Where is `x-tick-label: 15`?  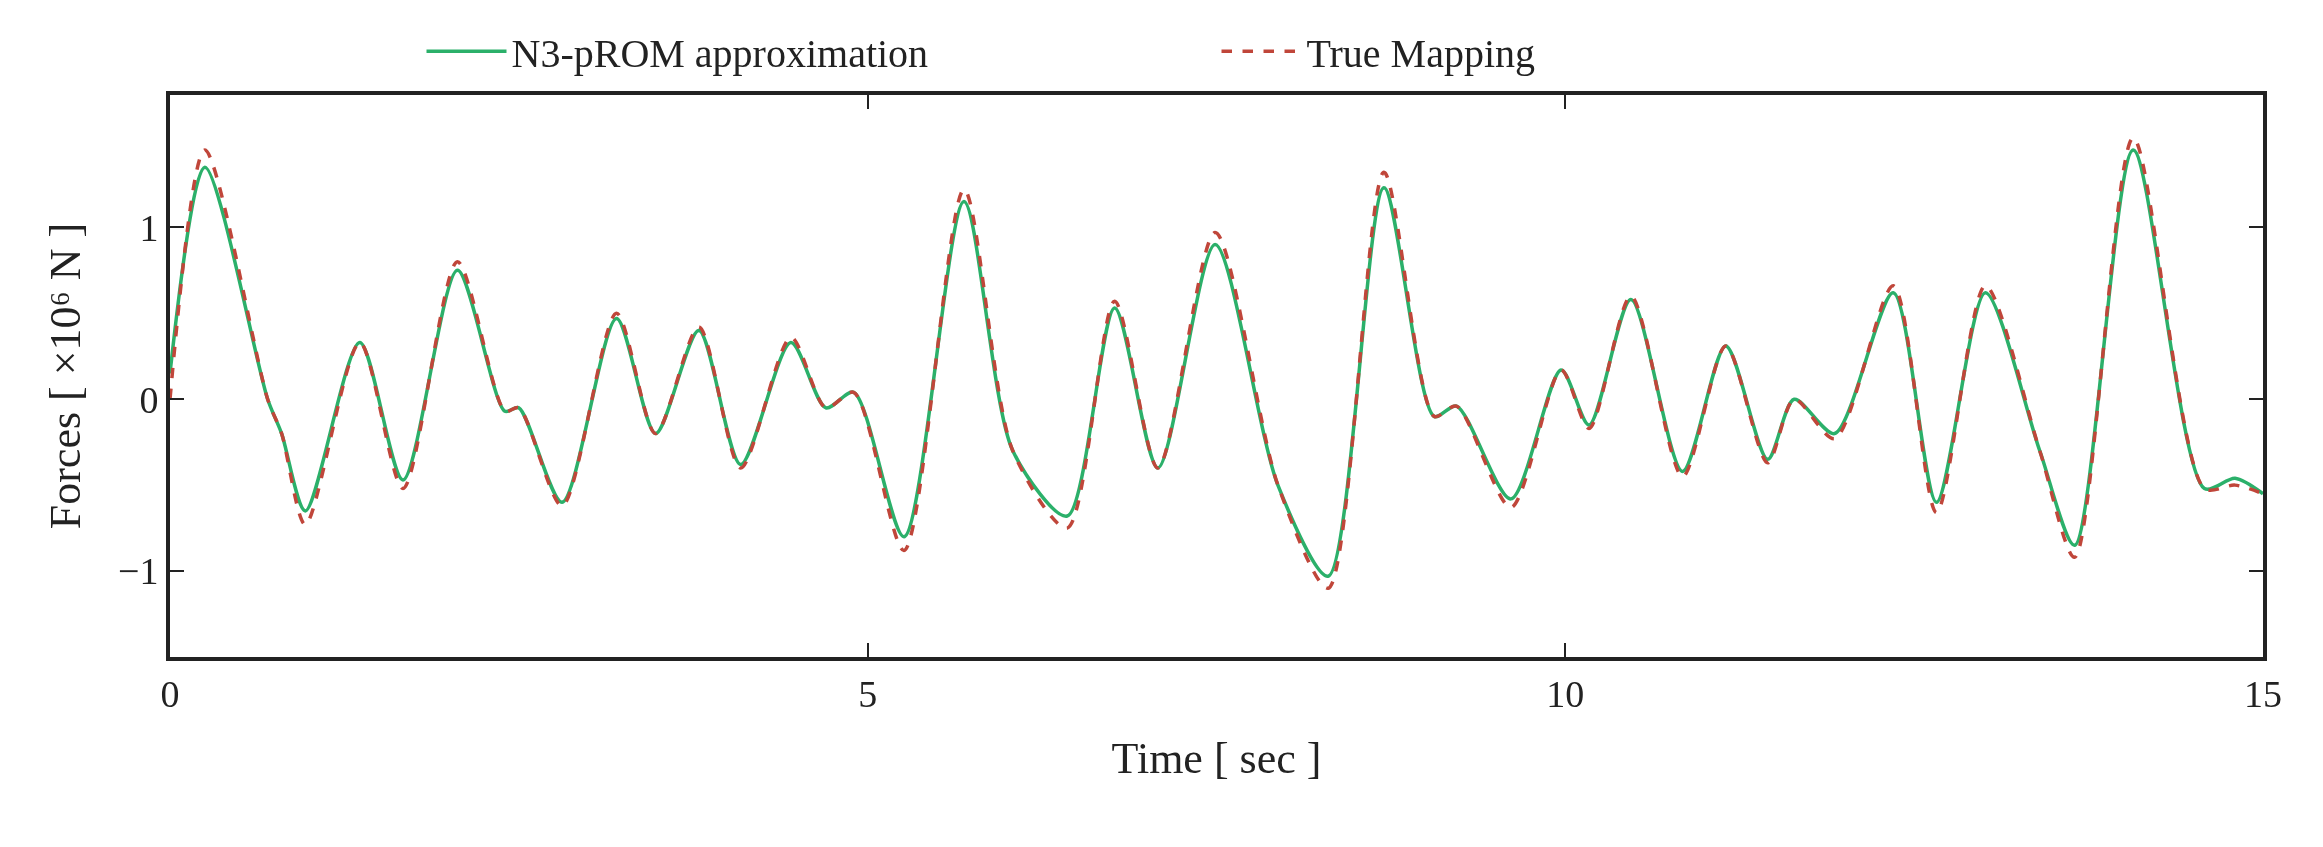
x-tick-label: 15 is located at coordinates (2263, 693).